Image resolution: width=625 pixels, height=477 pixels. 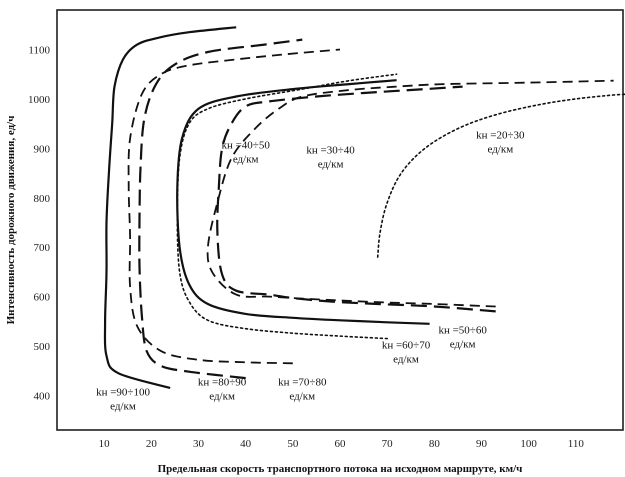 I want to click on y-tick-label: 500, so click(x=42, y=347).